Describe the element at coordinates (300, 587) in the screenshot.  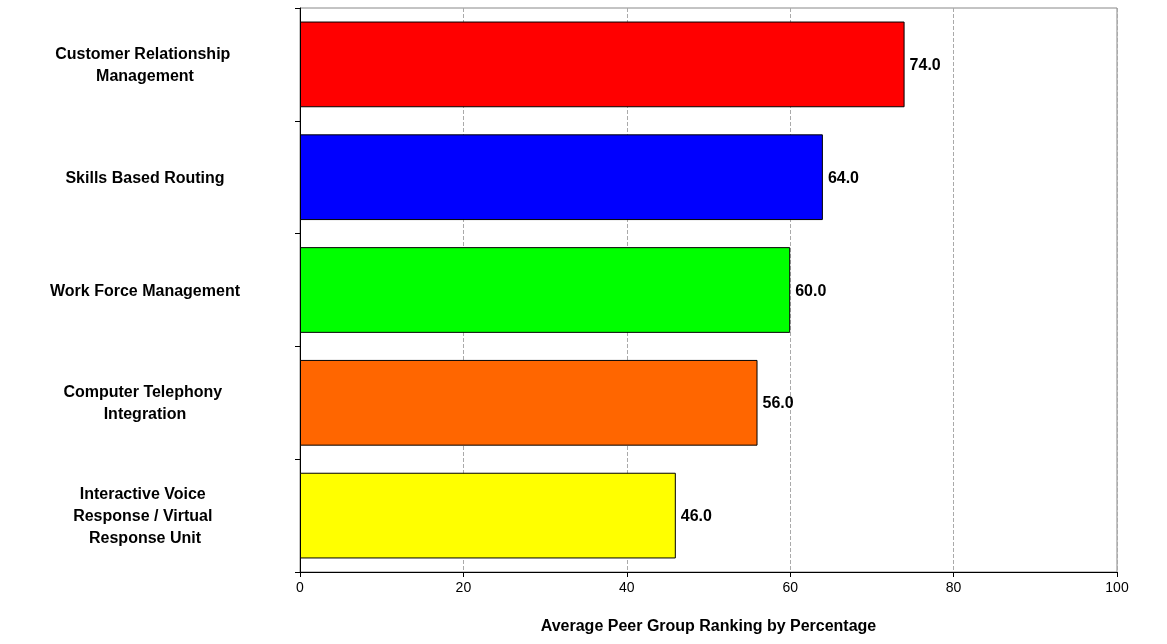
I see `x-tick-label: 0` at that location.